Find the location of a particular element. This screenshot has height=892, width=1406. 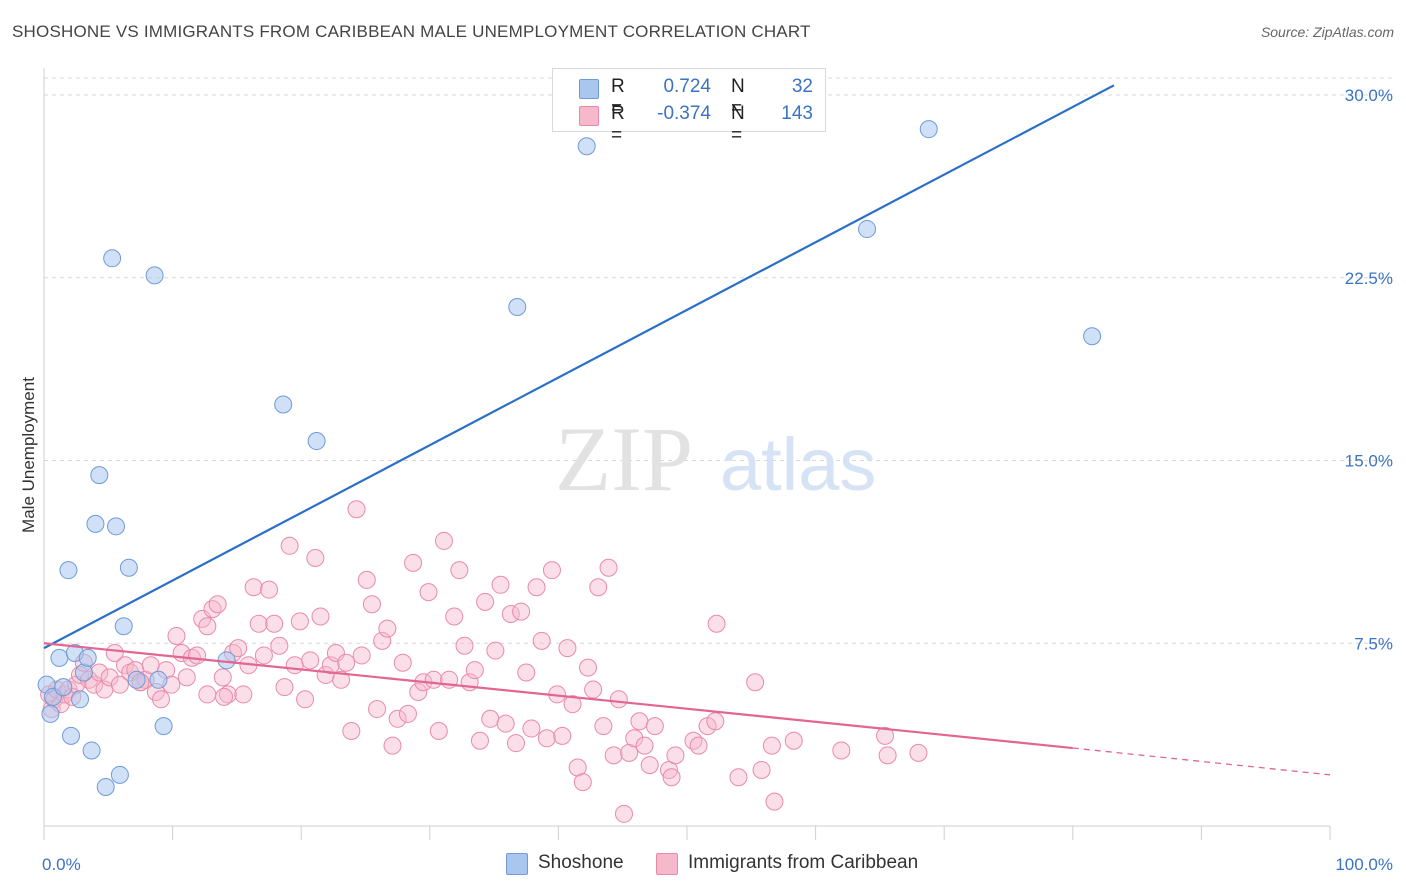

legend-n-value: 143 is located at coordinates (797, 113).